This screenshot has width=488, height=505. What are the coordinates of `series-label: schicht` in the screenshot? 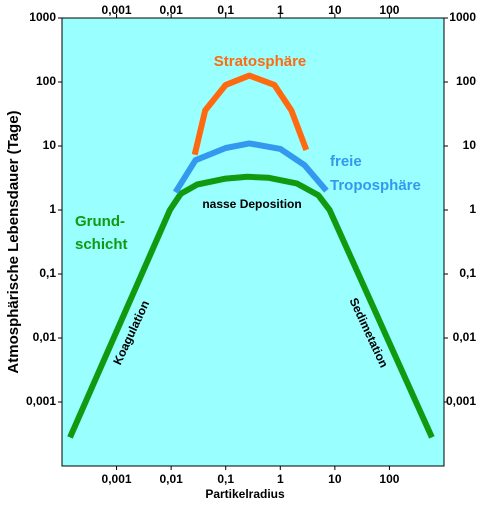 It's located at (101, 244).